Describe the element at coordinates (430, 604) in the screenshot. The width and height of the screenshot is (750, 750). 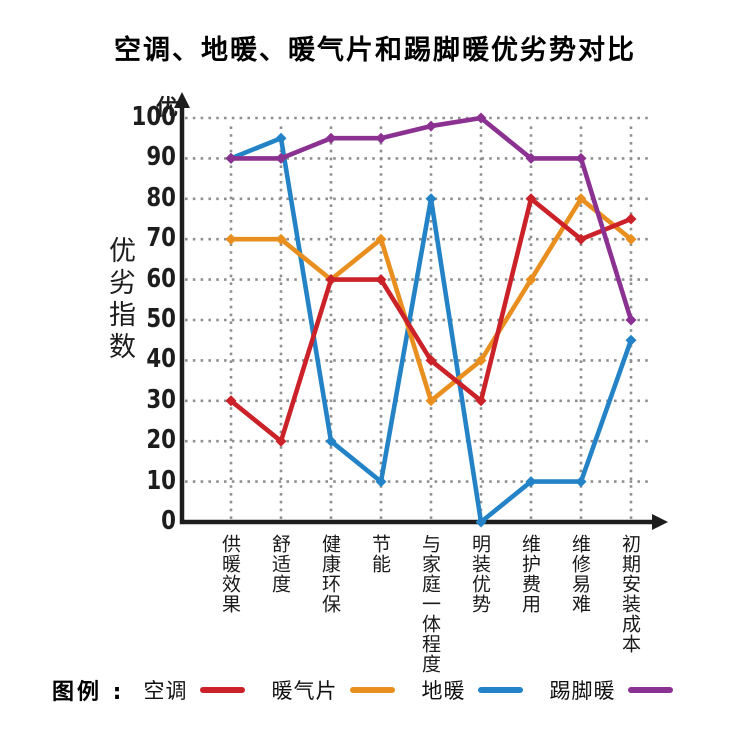
I see `x-category-label: 与家庭一体程度` at that location.